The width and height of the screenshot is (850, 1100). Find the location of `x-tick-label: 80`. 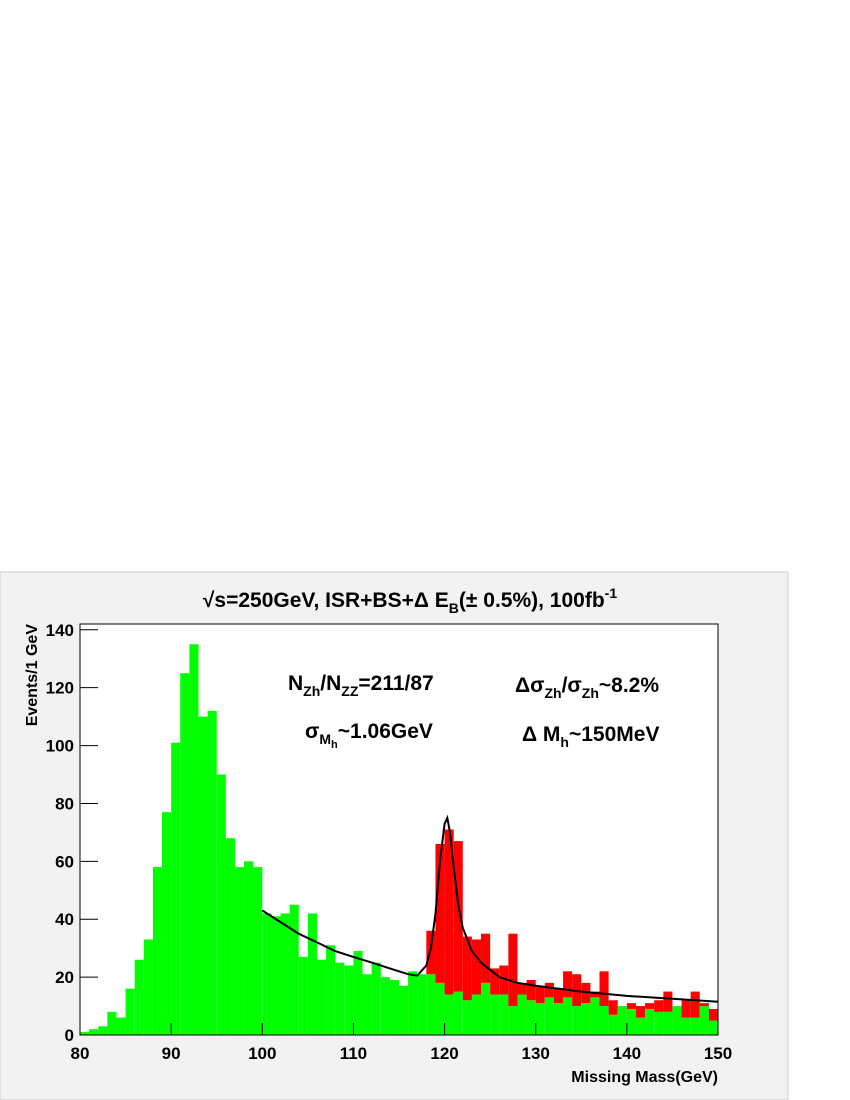

x-tick-label: 80 is located at coordinates (80, 1053).